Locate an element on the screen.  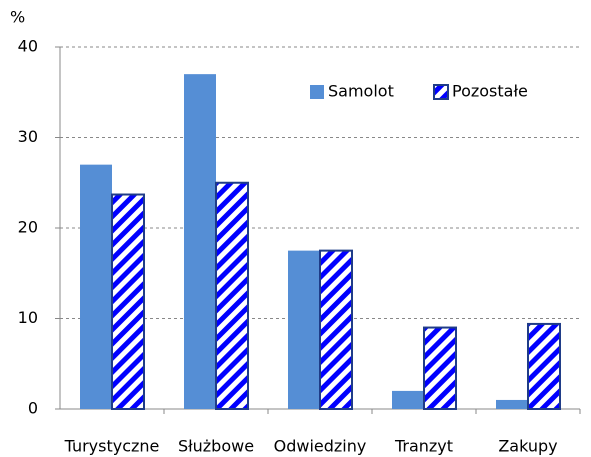
x-tick-label: Turystyczne is located at coordinates (112, 446).